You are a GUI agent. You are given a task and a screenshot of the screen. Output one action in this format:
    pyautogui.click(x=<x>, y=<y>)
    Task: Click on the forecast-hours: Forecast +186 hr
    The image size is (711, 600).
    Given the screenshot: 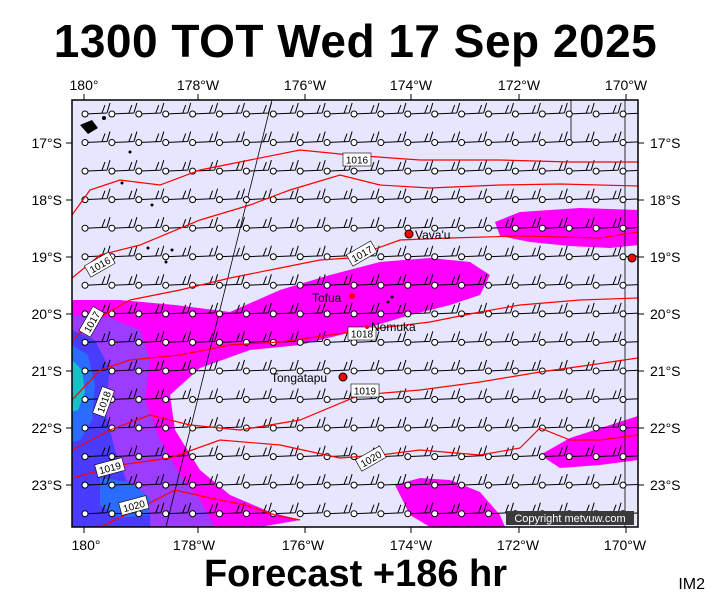 What is the action you would take?
    pyautogui.click(x=355, y=574)
    